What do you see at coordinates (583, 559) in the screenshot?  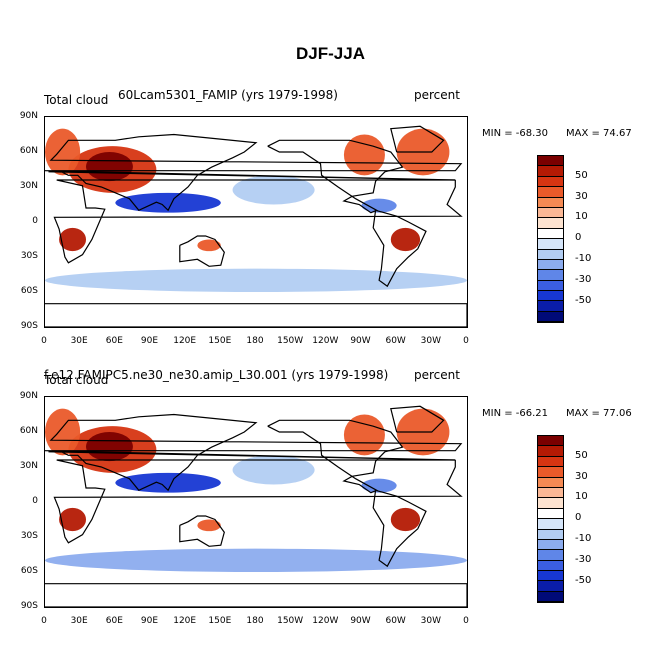 I see `colorbar-tick-label: -30` at bounding box center [583, 559].